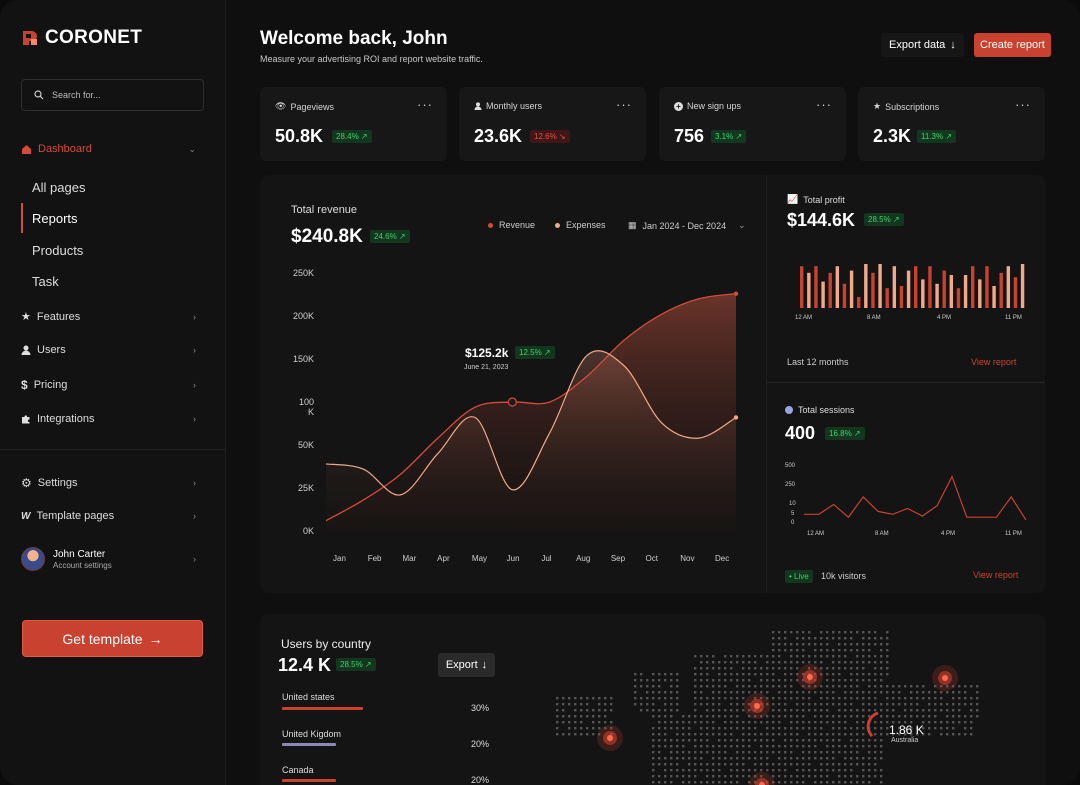 This screenshot has width=1080, height=785. Describe the element at coordinates (511, 225) in the screenshot. I see `legend-revenue: Revenue` at that location.